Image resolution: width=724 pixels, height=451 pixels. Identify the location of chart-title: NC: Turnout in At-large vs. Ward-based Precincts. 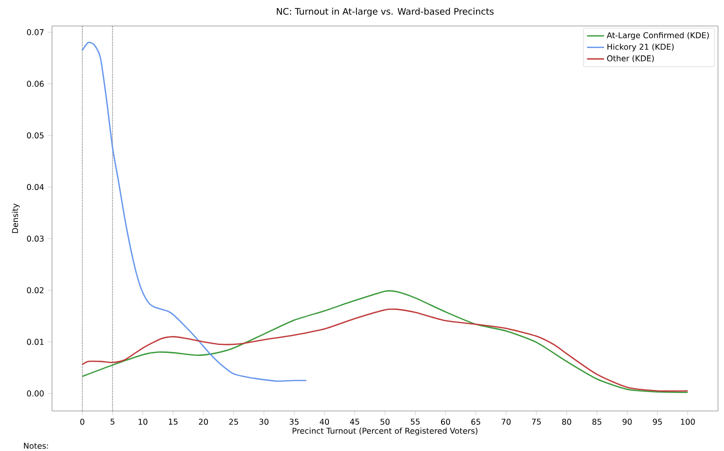
(385, 12).